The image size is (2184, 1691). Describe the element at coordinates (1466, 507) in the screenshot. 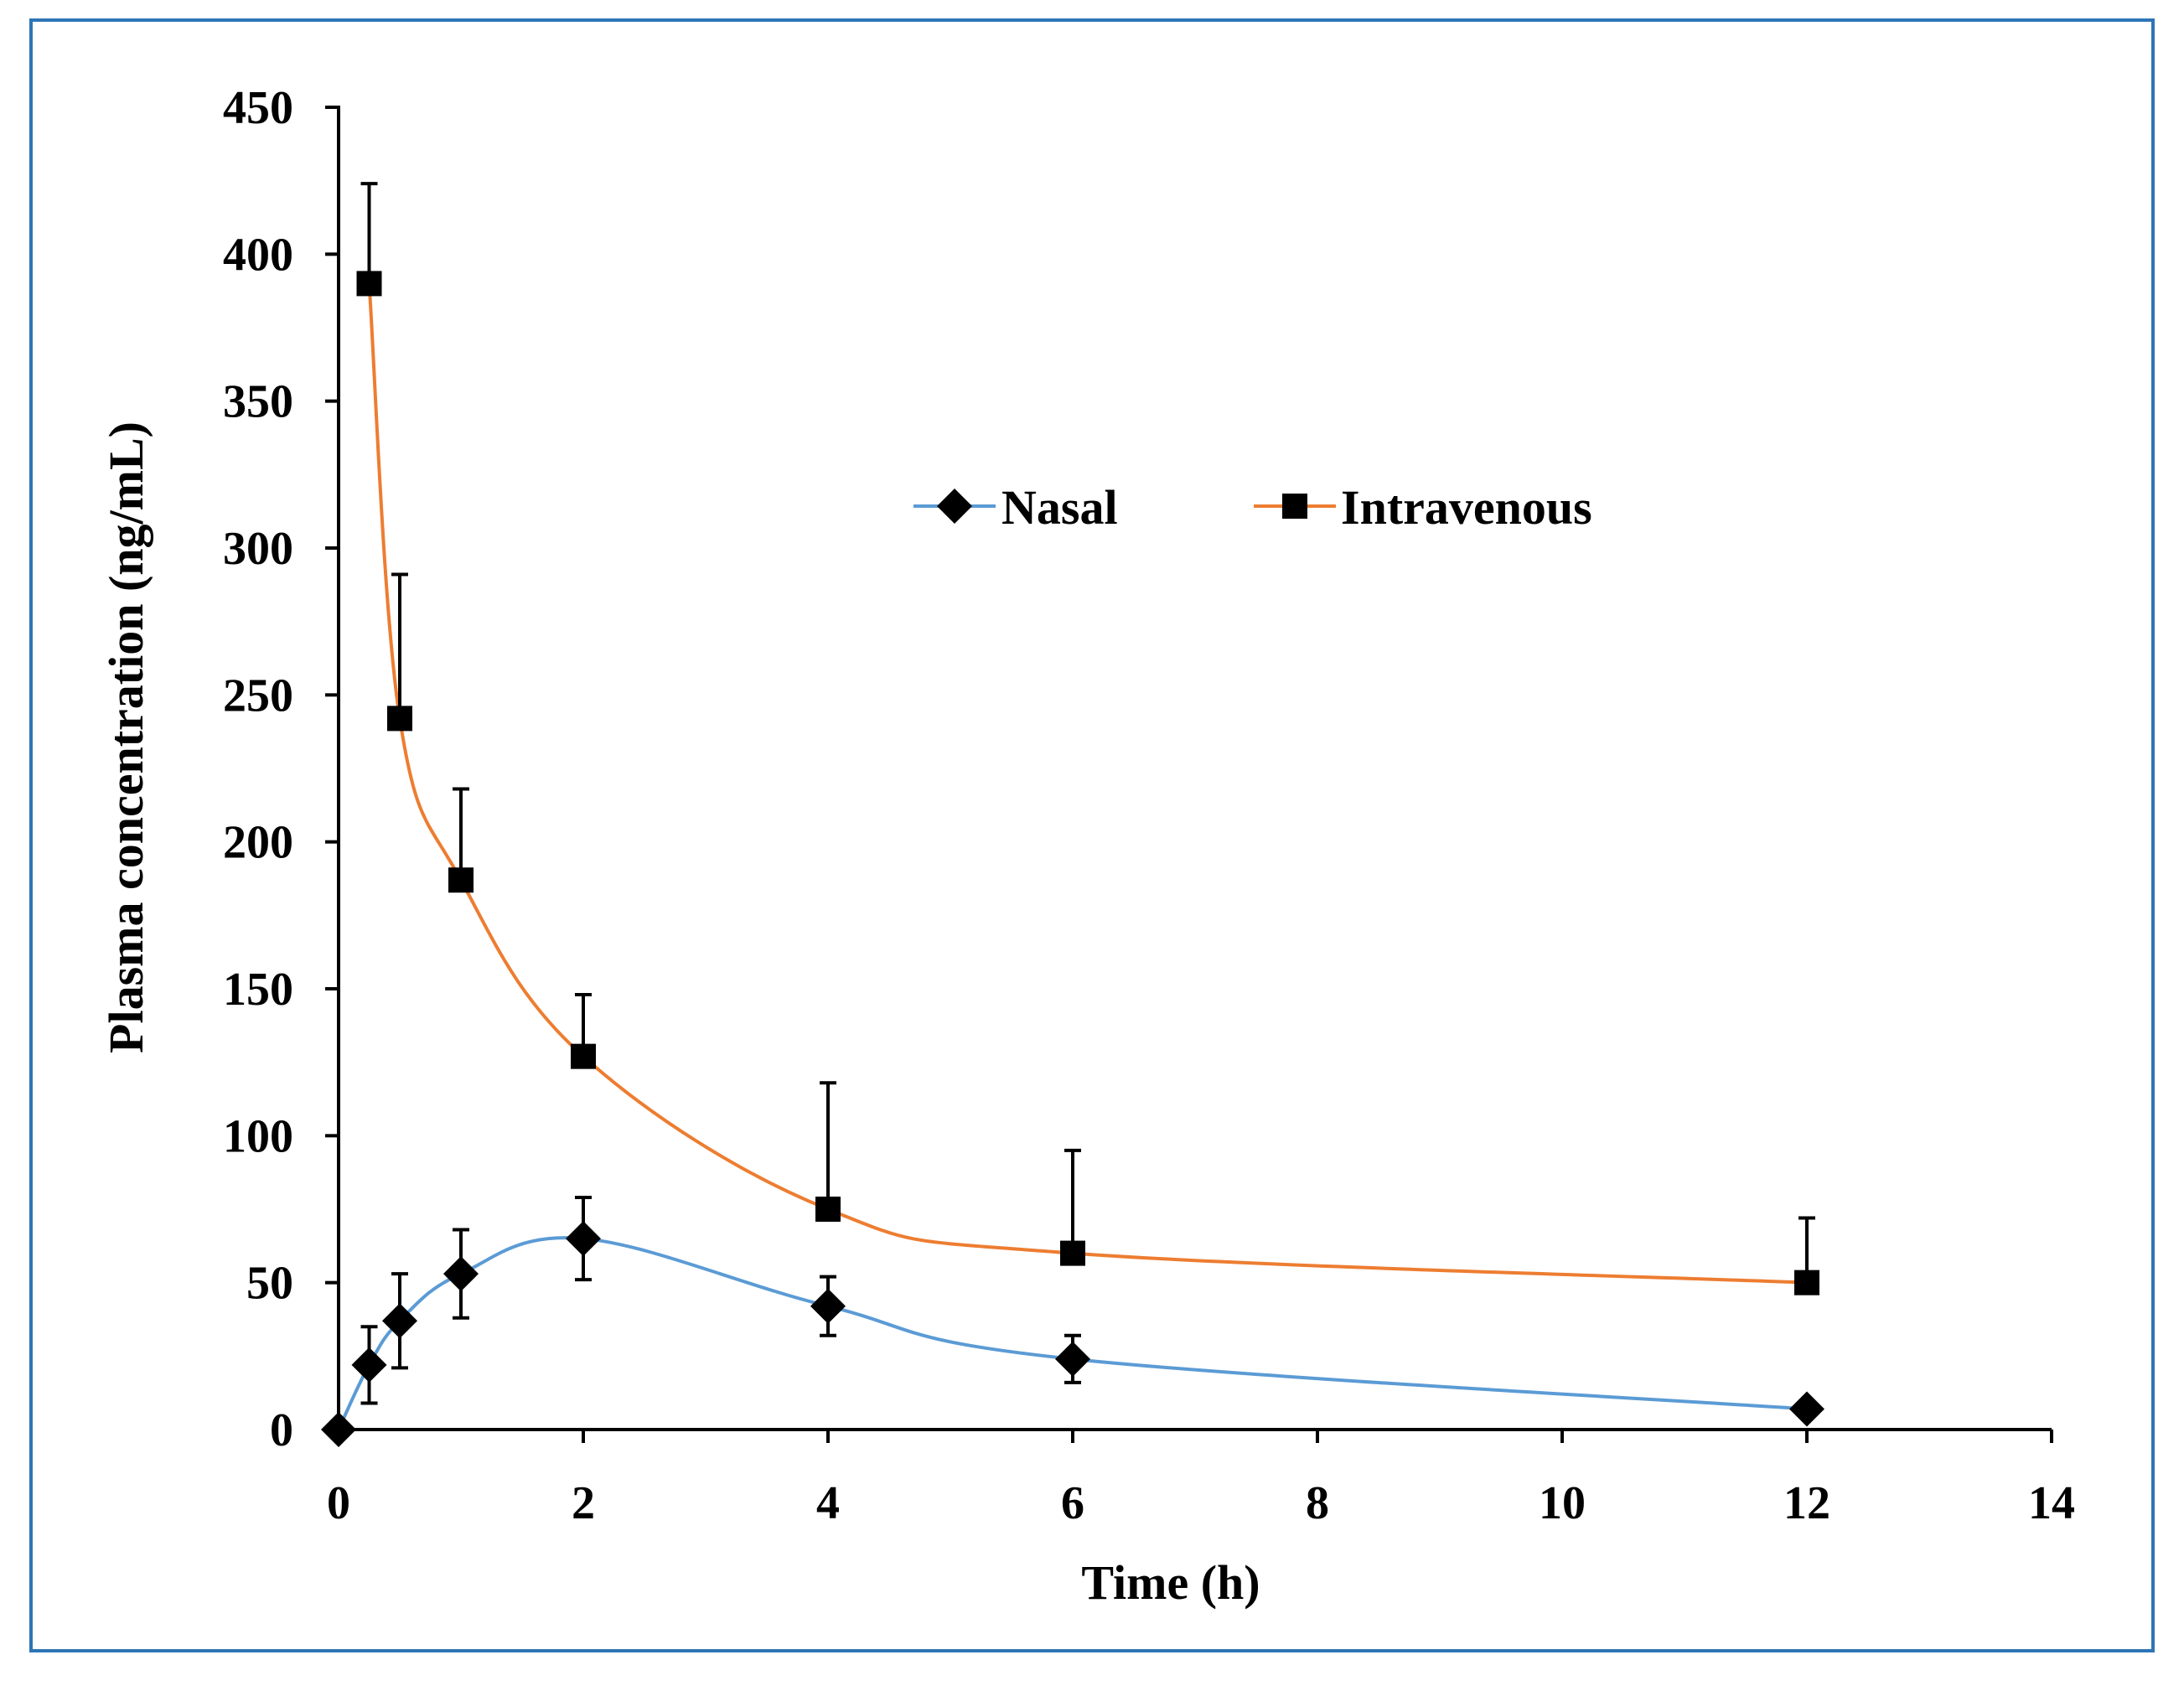

I see `intravenous-legend-label: Intravenous` at that location.